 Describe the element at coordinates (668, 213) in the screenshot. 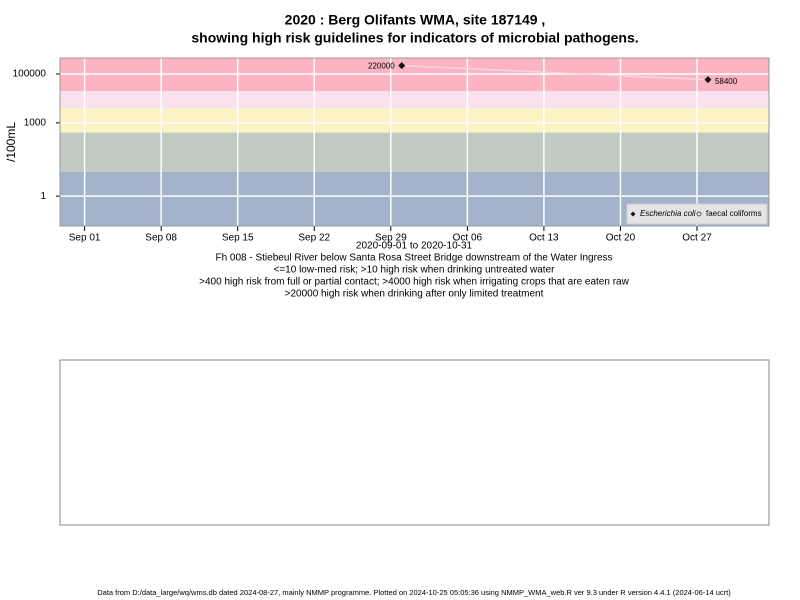

I see `legend-label: Escherichia coli` at that location.